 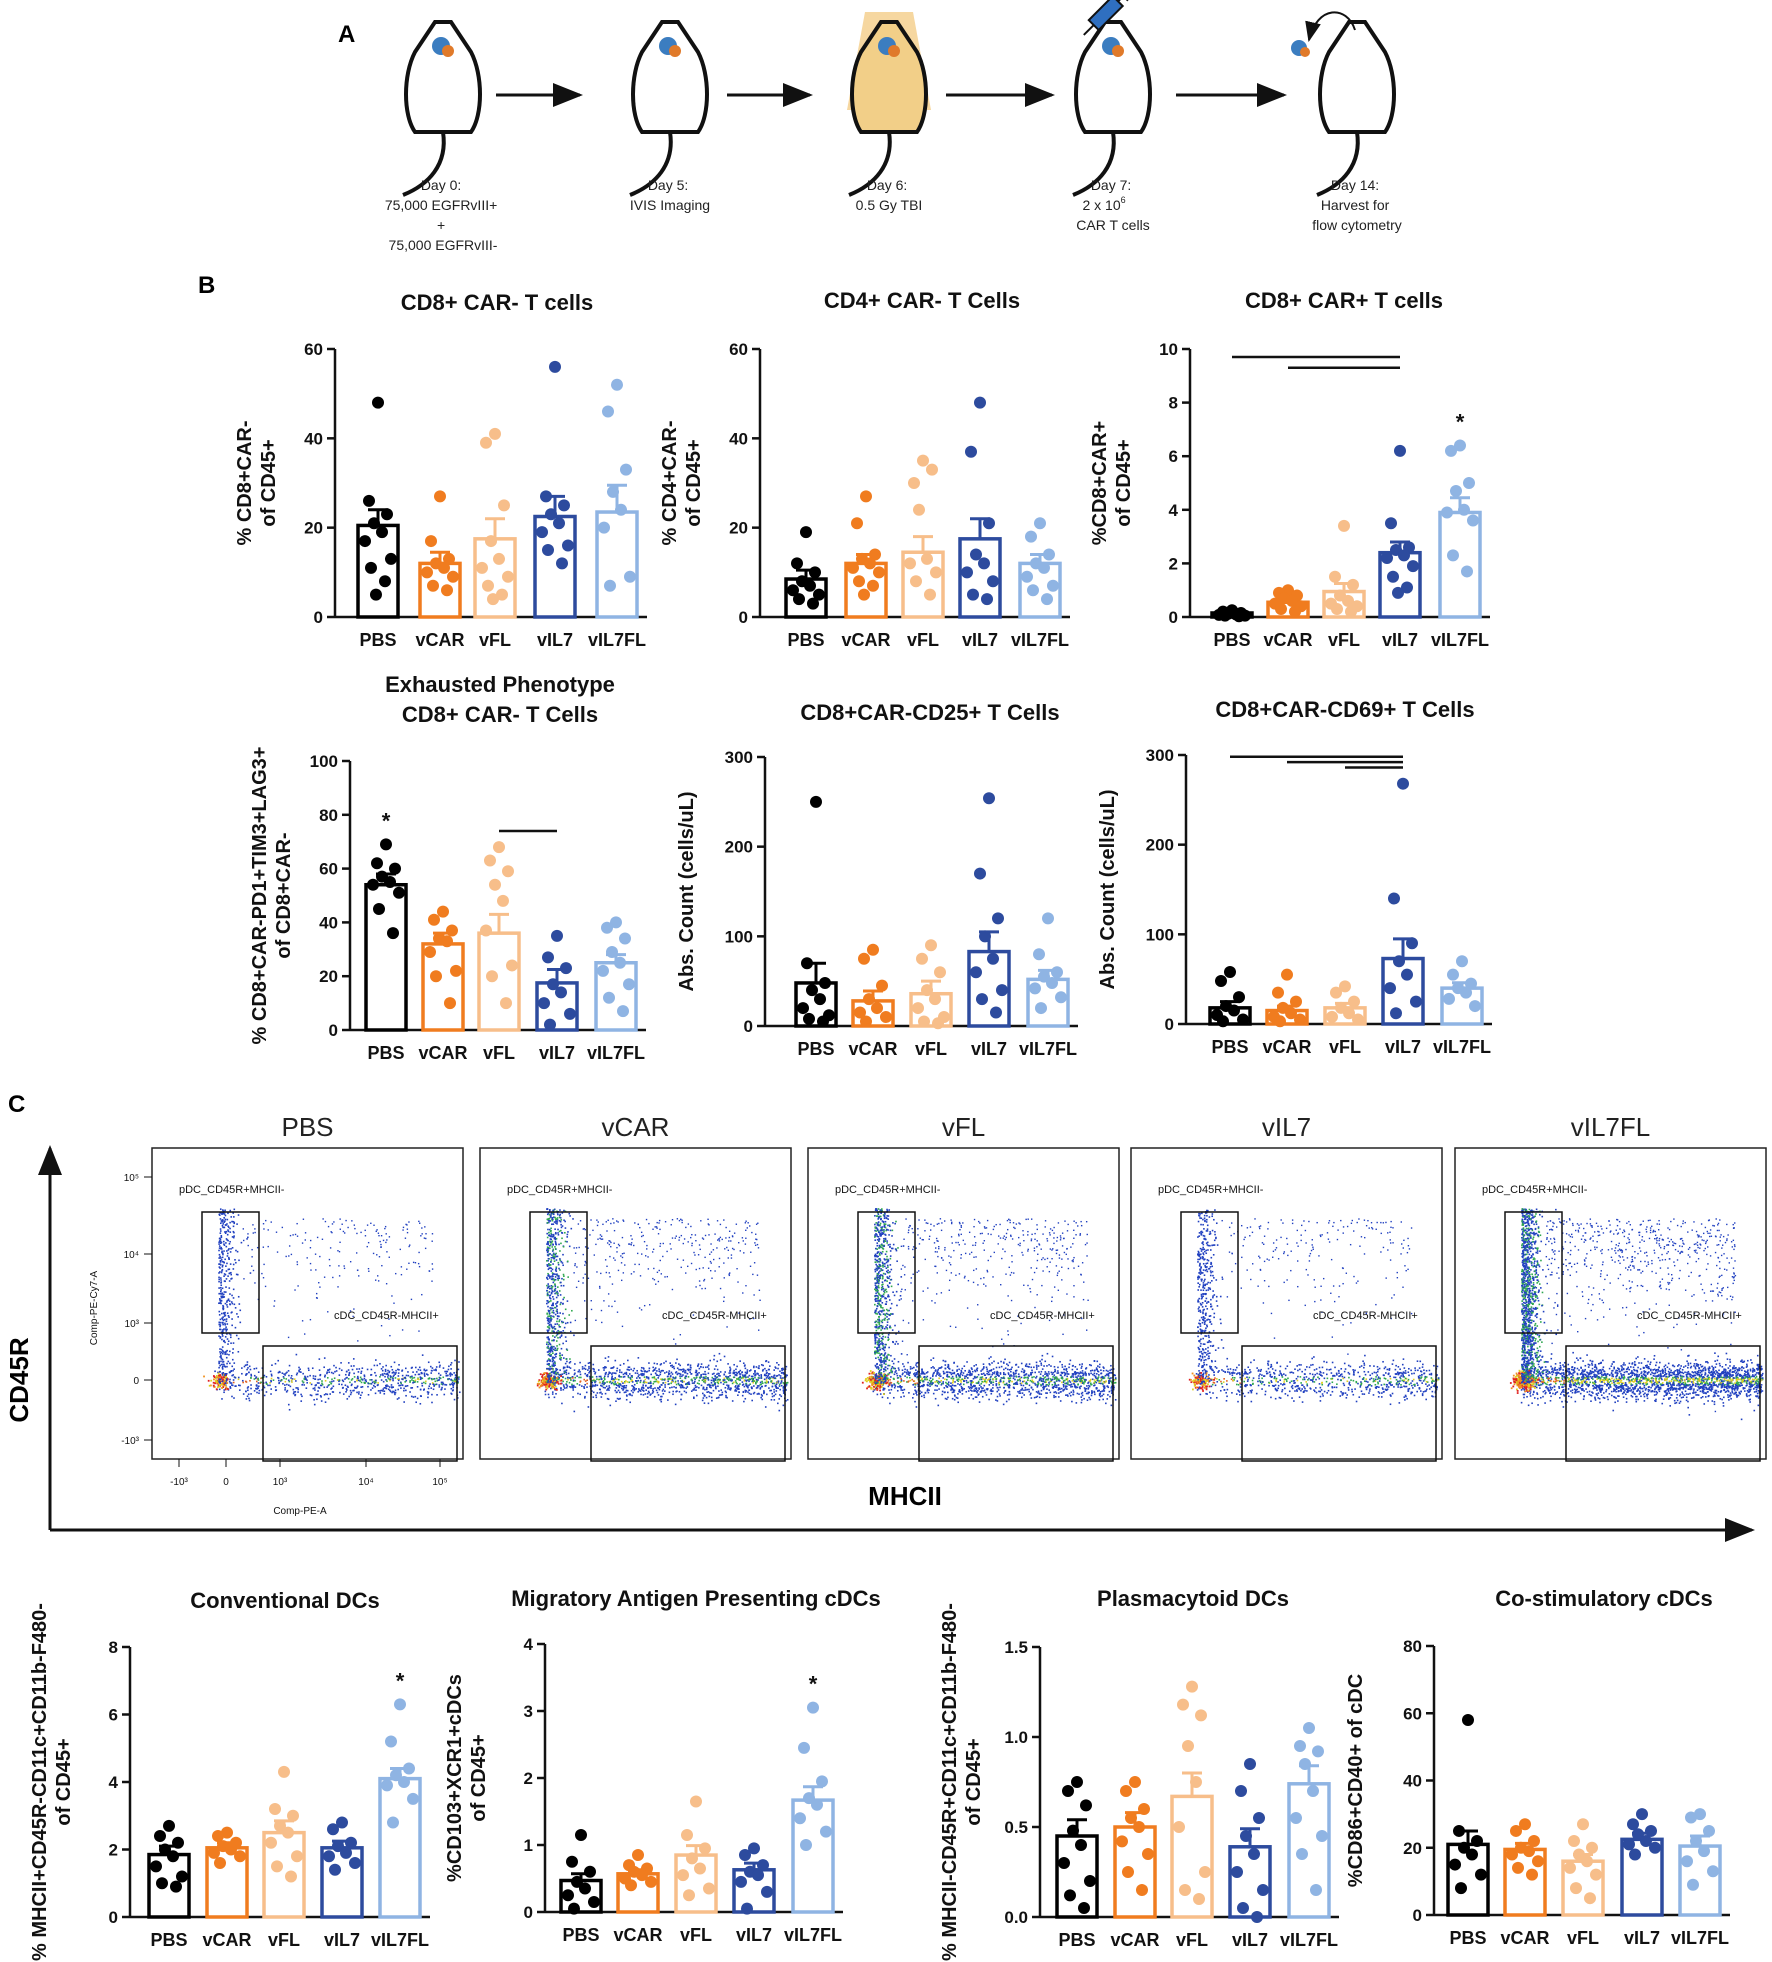 What do you see at coordinates (560, 1190) in the screenshot?
I see `pdc-gate-label: pDC_CD45R+MHCII-` at bounding box center [560, 1190].